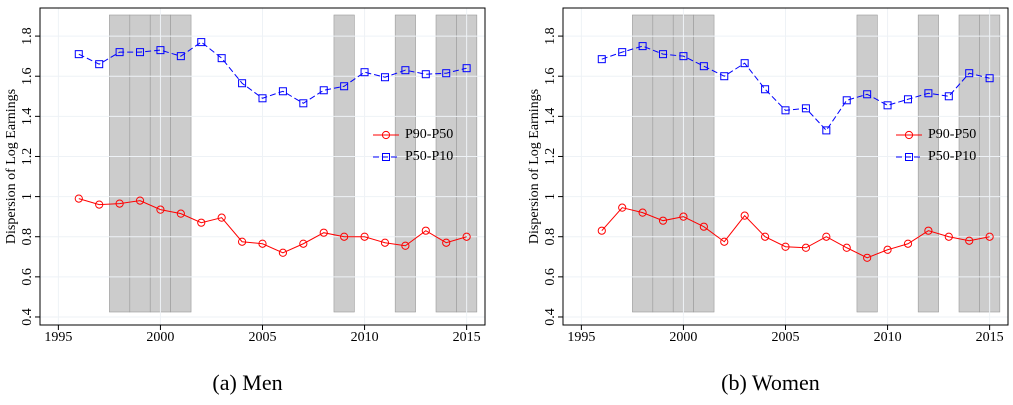 Image resolution: width=1013 pixels, height=405 pixels. I want to click on x-tick-label: 2000, so click(160, 337).